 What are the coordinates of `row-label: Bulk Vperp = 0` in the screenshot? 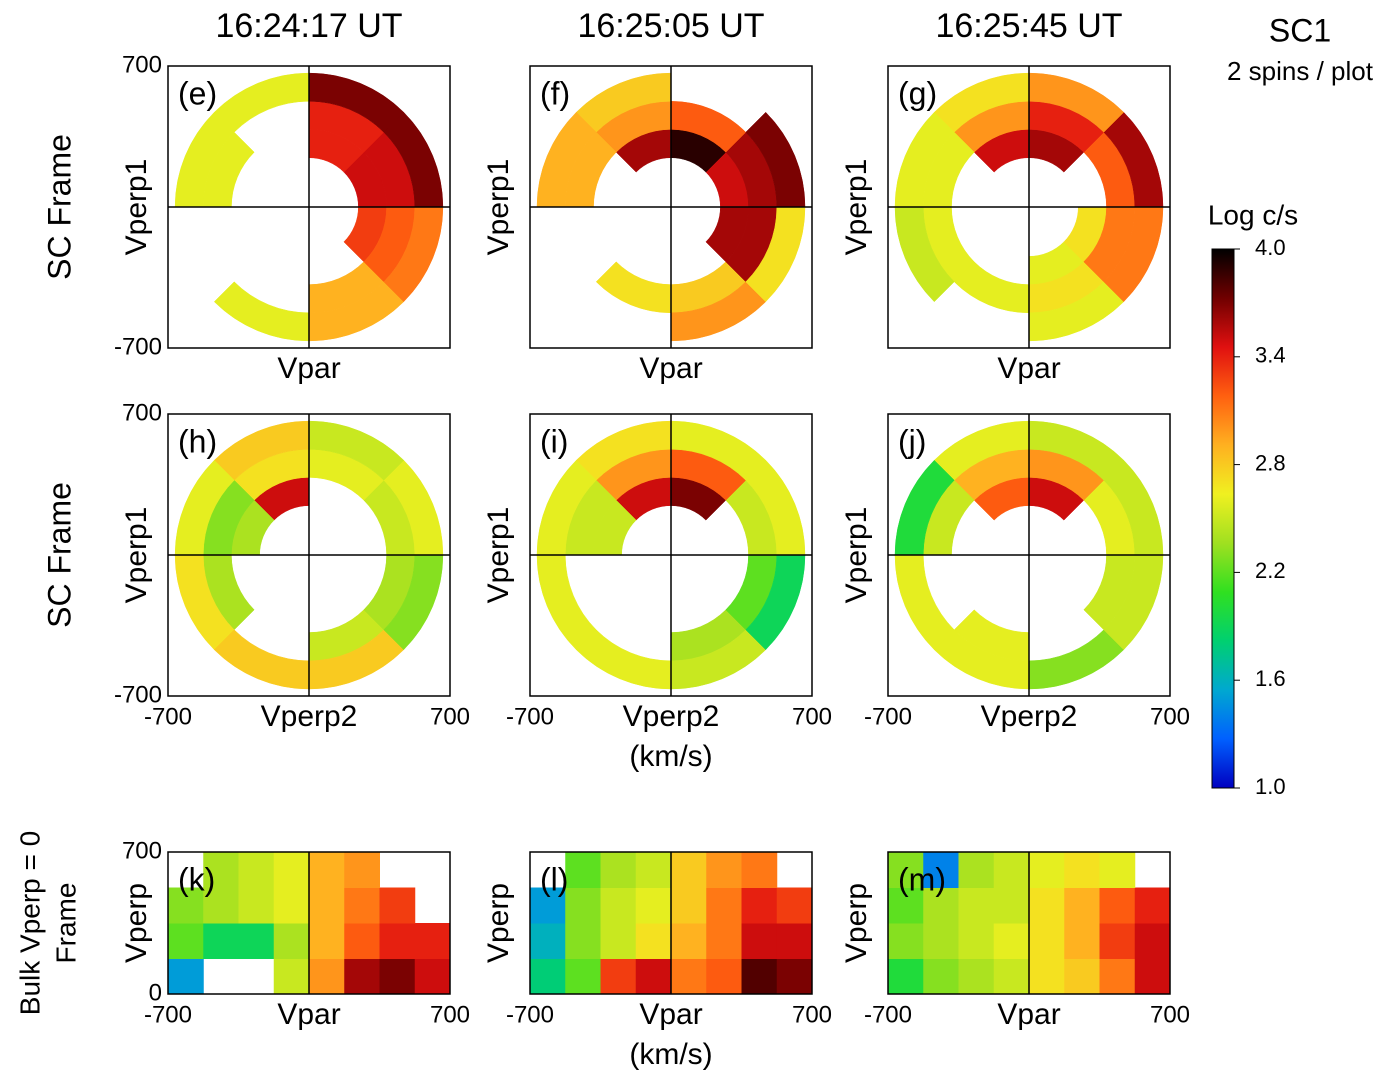 It's located at (29, 923).